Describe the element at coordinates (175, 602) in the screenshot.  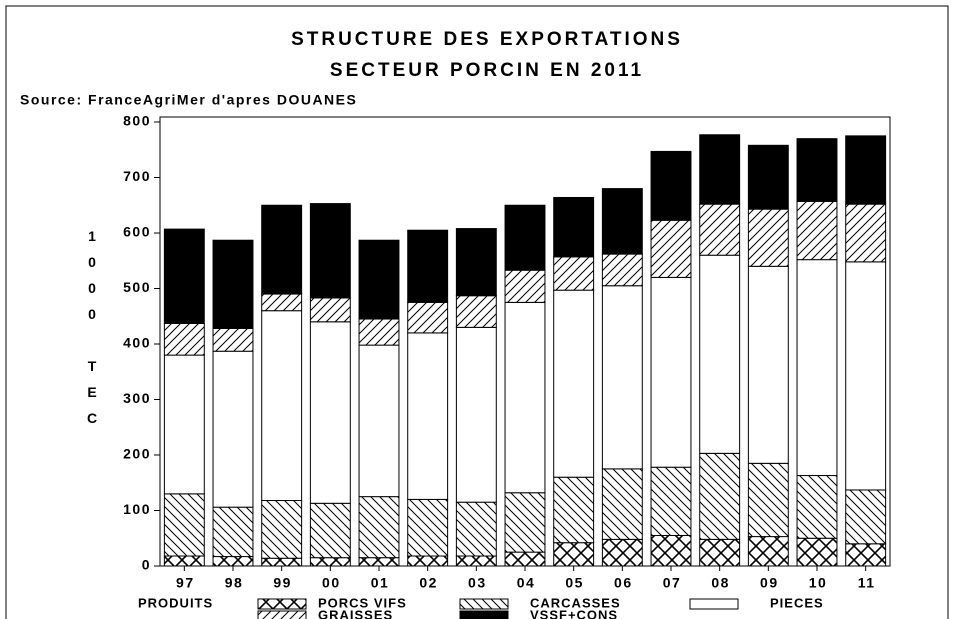
I see `legend-title: PRODUITS` at that location.